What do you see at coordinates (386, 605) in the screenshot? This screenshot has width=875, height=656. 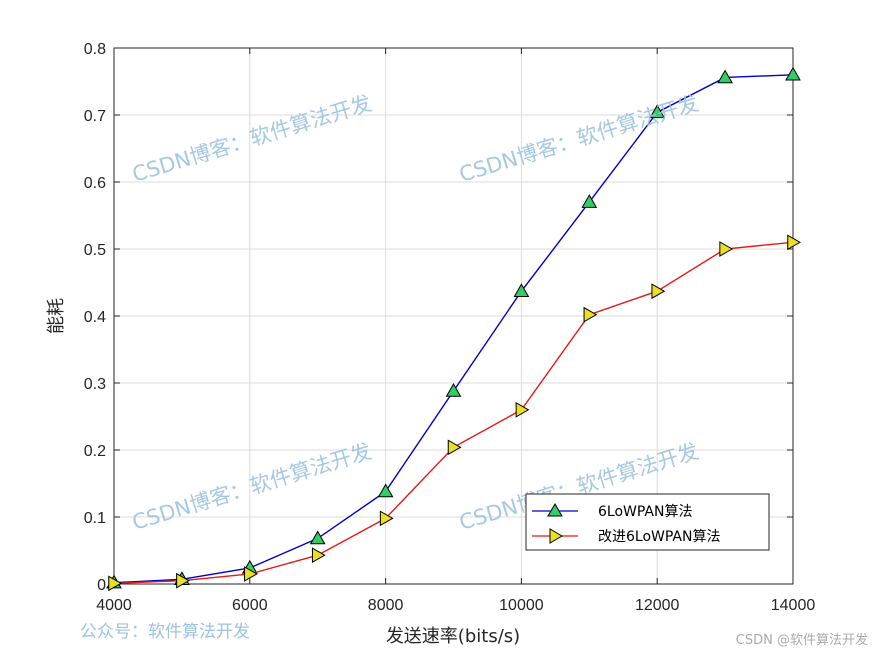 I see `x-tick-label-2: 8000` at bounding box center [386, 605].